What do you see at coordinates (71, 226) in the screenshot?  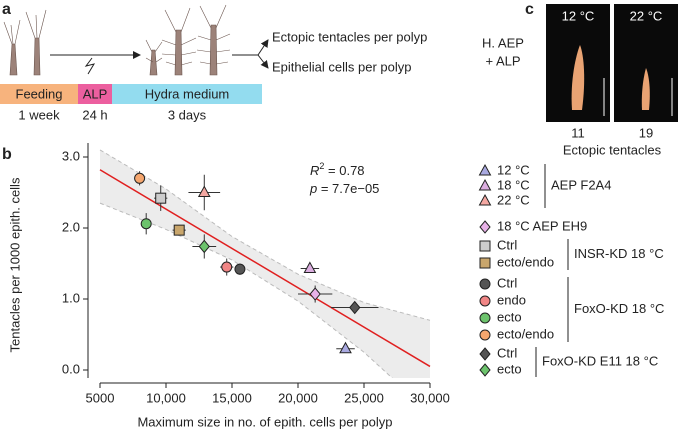 I see `y-tick-label: 2.0` at bounding box center [71, 226].